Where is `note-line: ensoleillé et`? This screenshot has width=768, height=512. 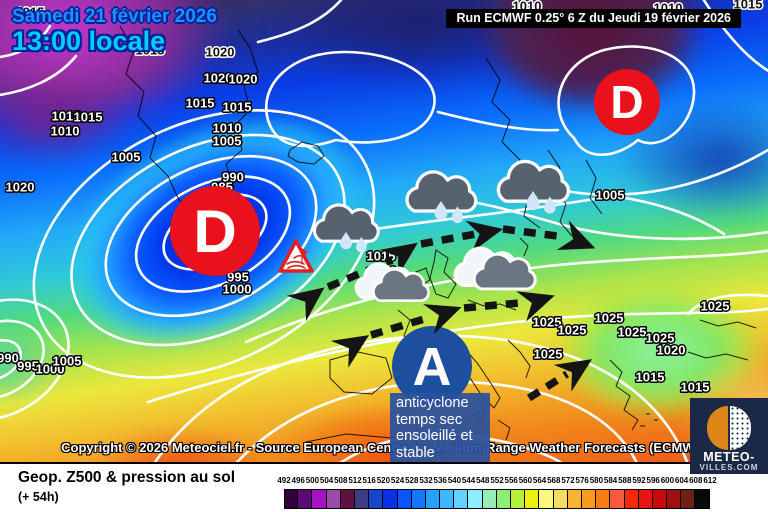
note-line: ensoleillé et is located at coordinates (434, 436).